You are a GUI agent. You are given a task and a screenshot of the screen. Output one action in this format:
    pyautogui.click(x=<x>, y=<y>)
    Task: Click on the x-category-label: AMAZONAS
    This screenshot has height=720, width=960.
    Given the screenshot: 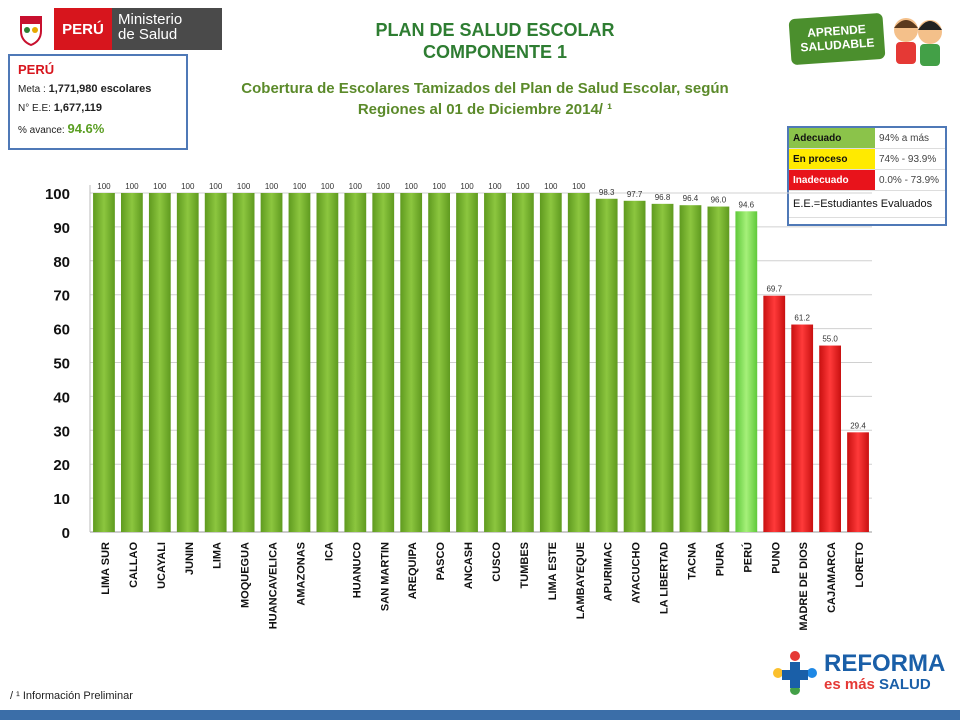 What is the action you would take?
    pyautogui.click(x=301, y=574)
    